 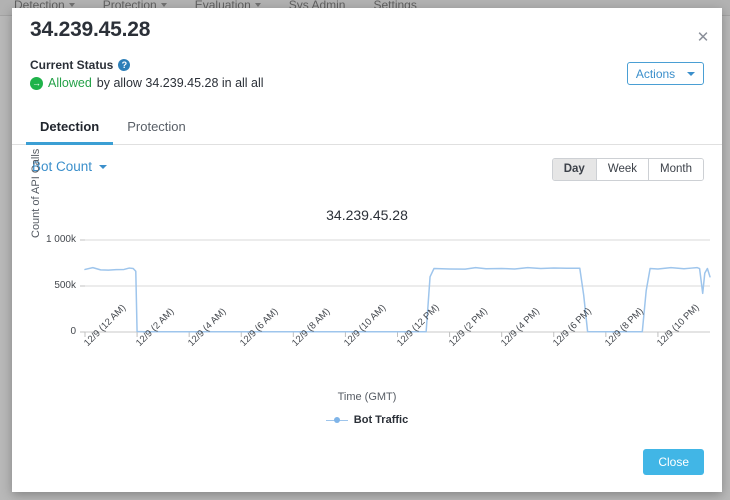 I want to click on background-nav-label: Evaluation, so click(x=222, y=6).